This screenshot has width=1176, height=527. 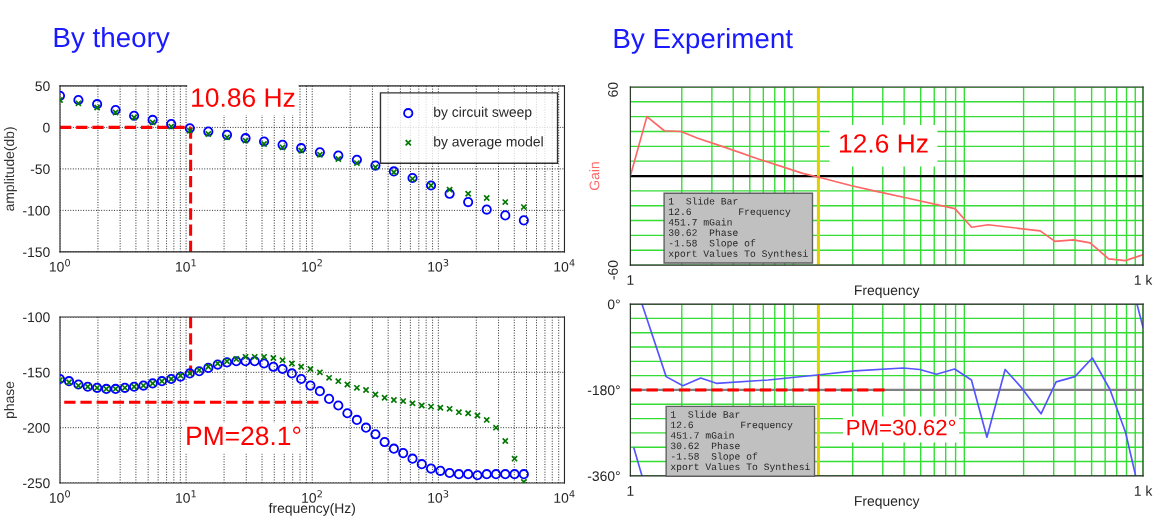 What do you see at coordinates (594, 176) in the screenshot?
I see `y-axis-title: Gain` at bounding box center [594, 176].